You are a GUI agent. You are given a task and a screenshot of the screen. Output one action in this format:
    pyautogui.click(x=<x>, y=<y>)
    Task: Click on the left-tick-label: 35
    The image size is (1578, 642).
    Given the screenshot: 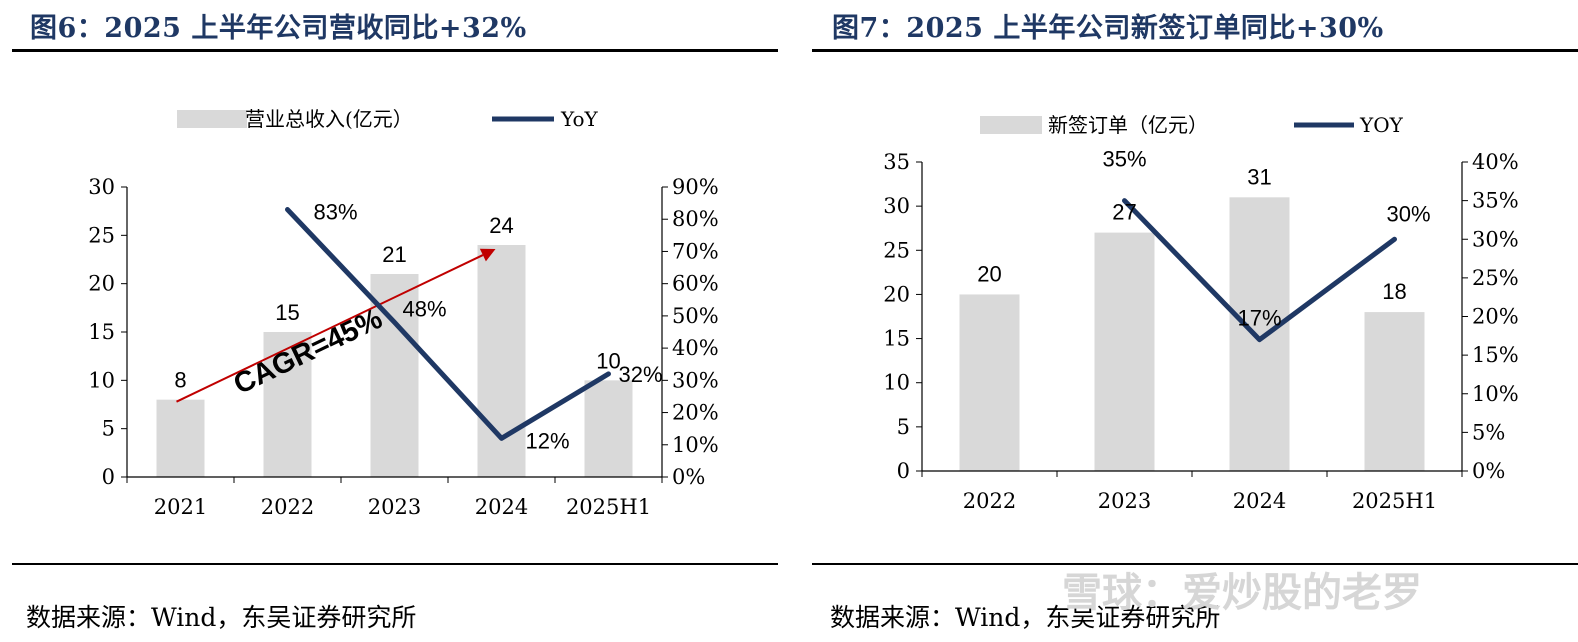 What is the action you would take?
    pyautogui.click(x=896, y=162)
    